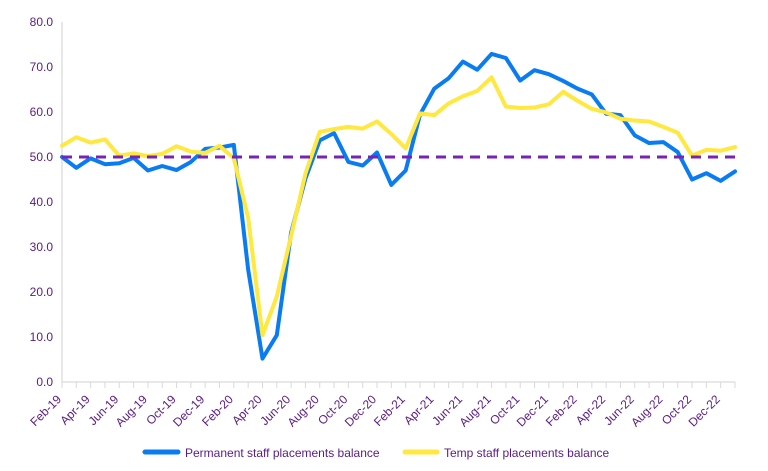  What do you see at coordinates (217, 410) in the screenshot?
I see `x-tick-label: Feb-20` at bounding box center [217, 410].